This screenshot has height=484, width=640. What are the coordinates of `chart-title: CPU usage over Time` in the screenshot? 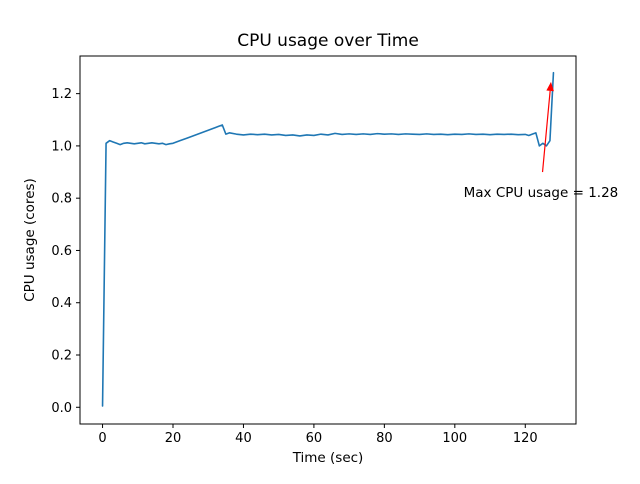 It's located at (328, 41).